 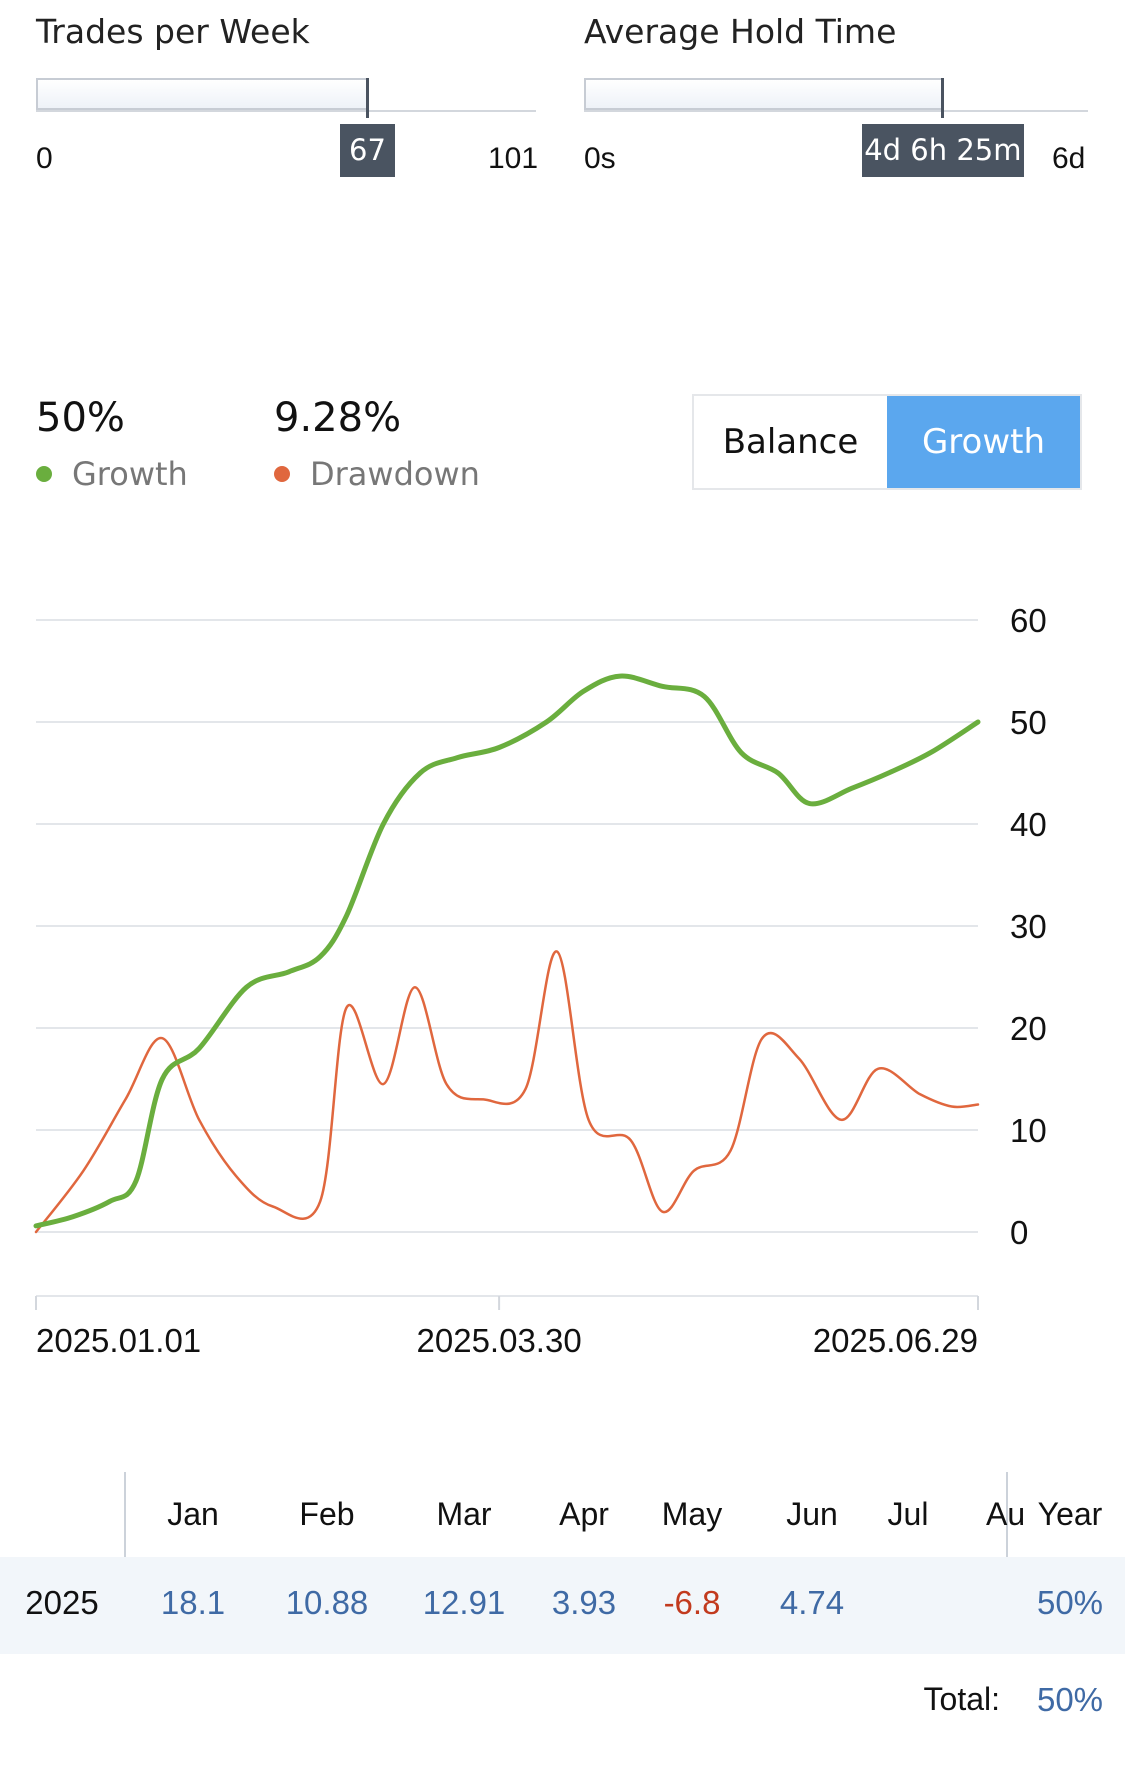 What do you see at coordinates (1028, 620) in the screenshot?
I see `y-tick-label: 60` at bounding box center [1028, 620].